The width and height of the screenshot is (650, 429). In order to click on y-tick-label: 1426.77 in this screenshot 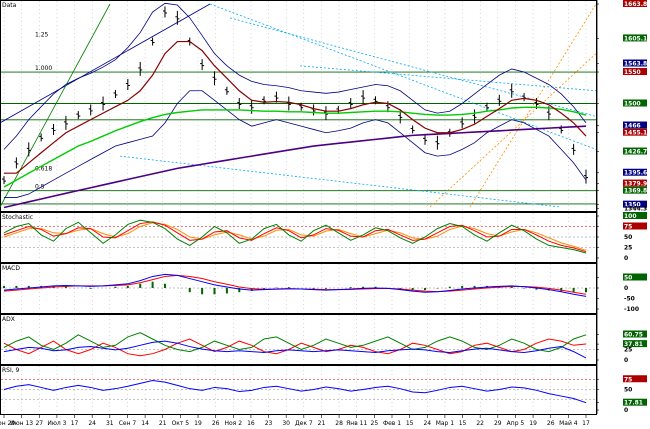, I will do `click(637, 152)`.